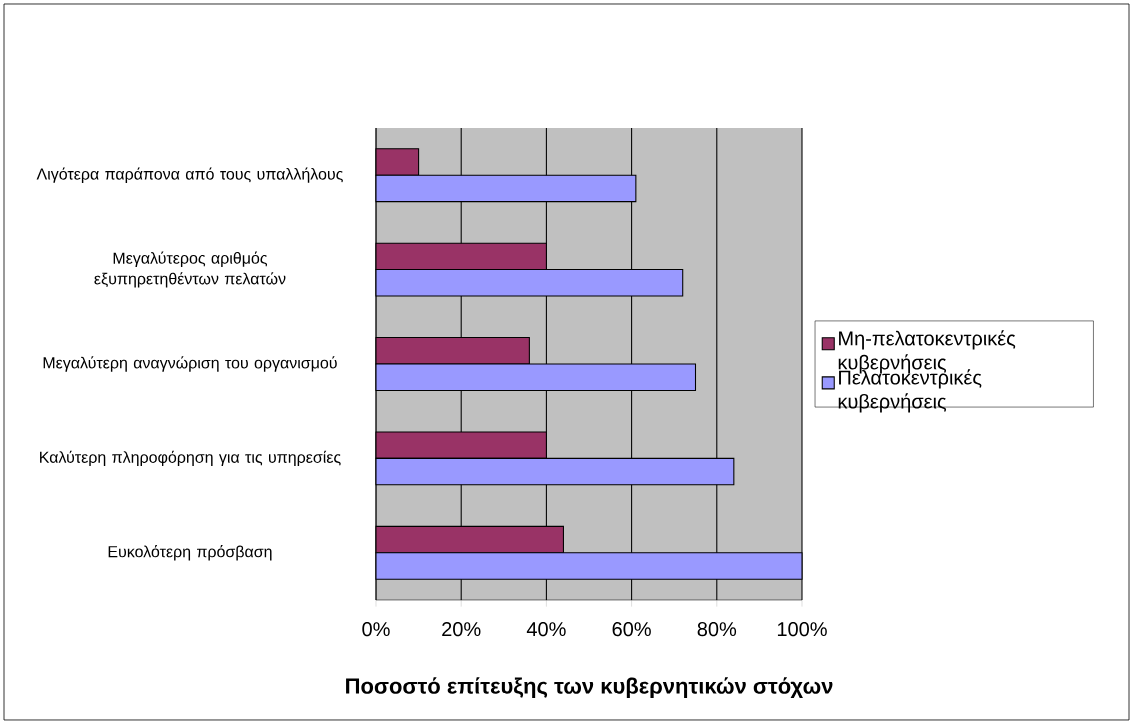 Image resolution: width=1133 pixels, height=724 pixels. What do you see at coordinates (717, 629) in the screenshot?
I see `x-tick-label: 80%` at bounding box center [717, 629].